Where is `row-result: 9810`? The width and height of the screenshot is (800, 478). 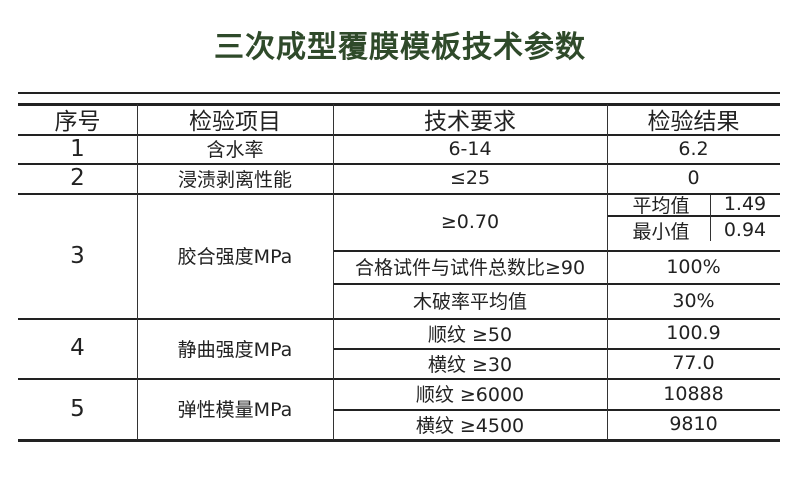
row-result: 9810 is located at coordinates (693, 424).